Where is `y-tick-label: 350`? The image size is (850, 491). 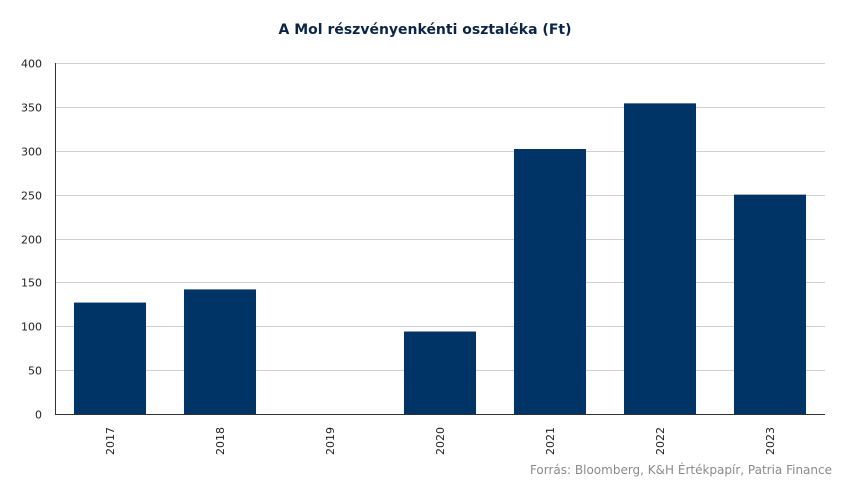
y-tick-label: 350 is located at coordinates (31, 108).